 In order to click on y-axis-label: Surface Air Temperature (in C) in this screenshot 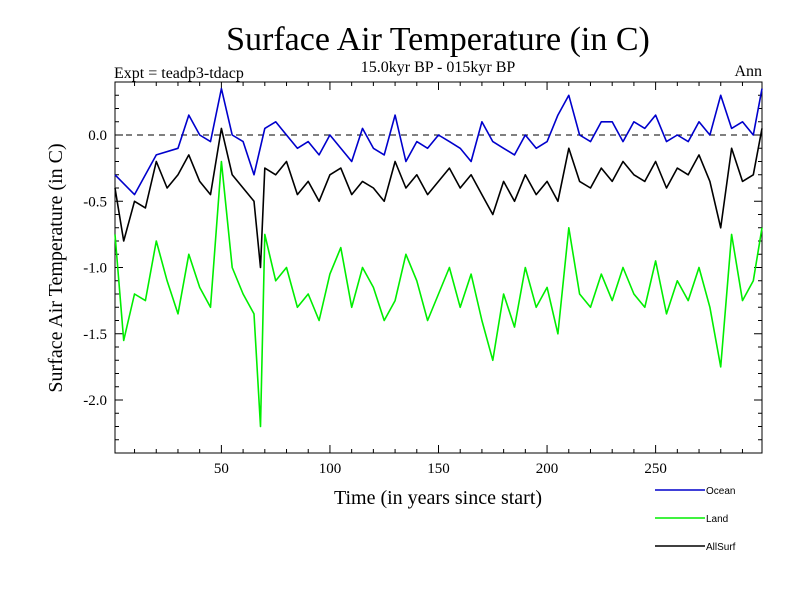, I will do `click(56, 267)`.